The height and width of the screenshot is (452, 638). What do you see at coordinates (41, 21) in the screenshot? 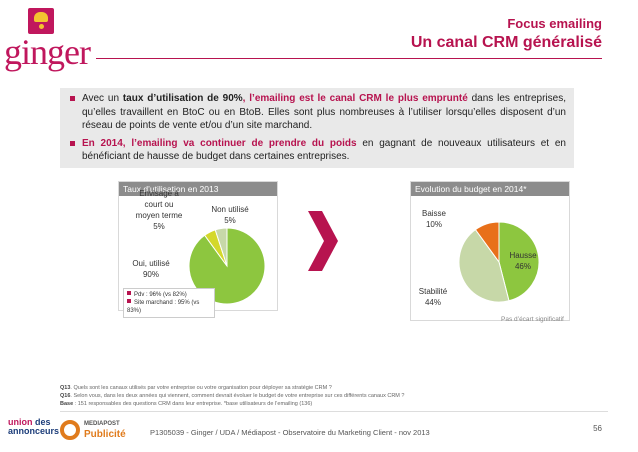
I see `ginger-logo-icon` at bounding box center [41, 21].